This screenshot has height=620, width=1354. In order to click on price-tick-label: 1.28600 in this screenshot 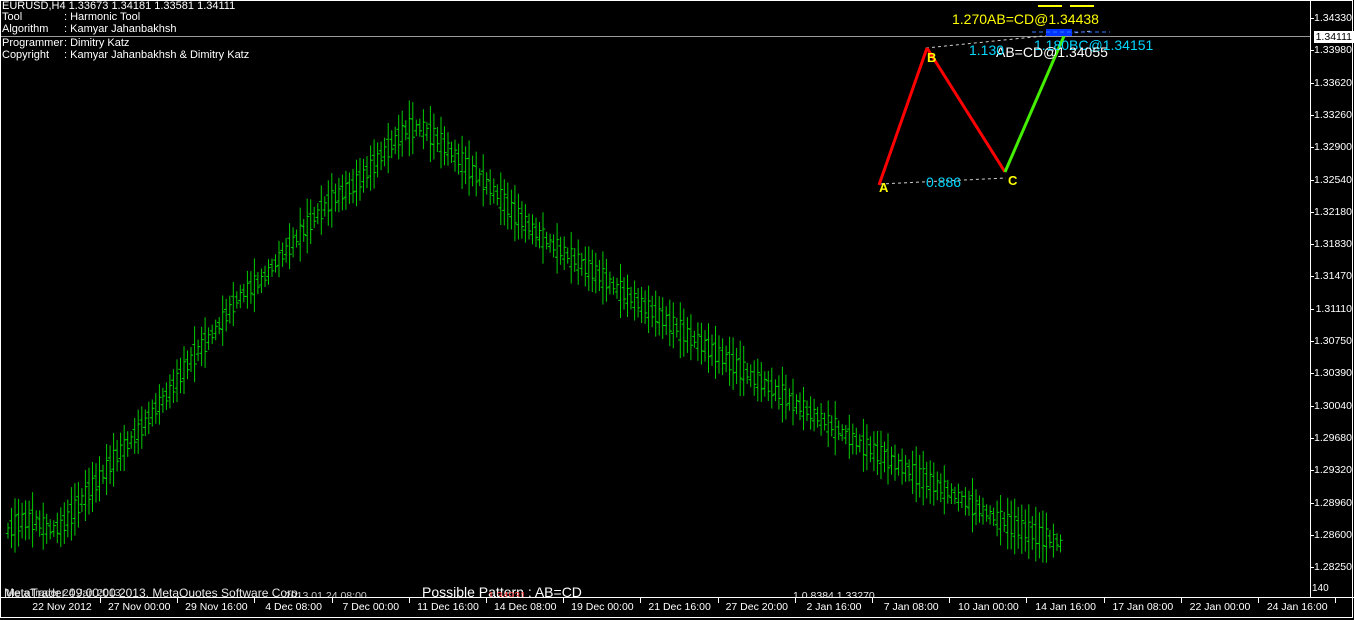, I will do `click(1333, 534)`.